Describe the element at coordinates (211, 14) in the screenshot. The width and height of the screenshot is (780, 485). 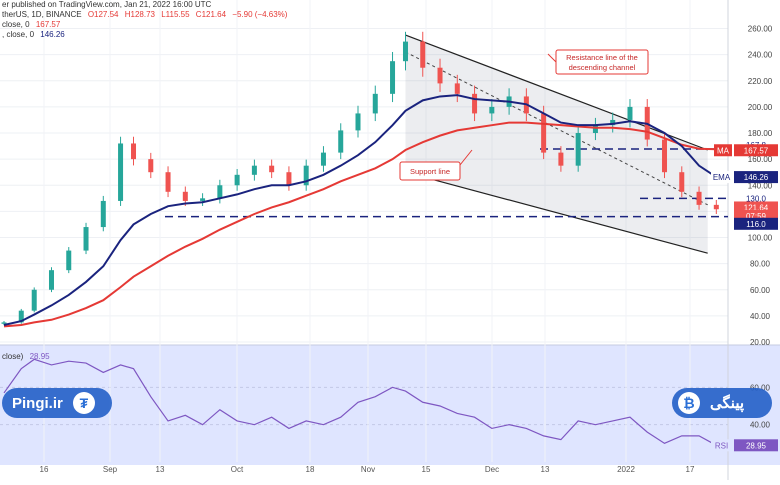
I see `ohlc-close: C121.64` at that location.